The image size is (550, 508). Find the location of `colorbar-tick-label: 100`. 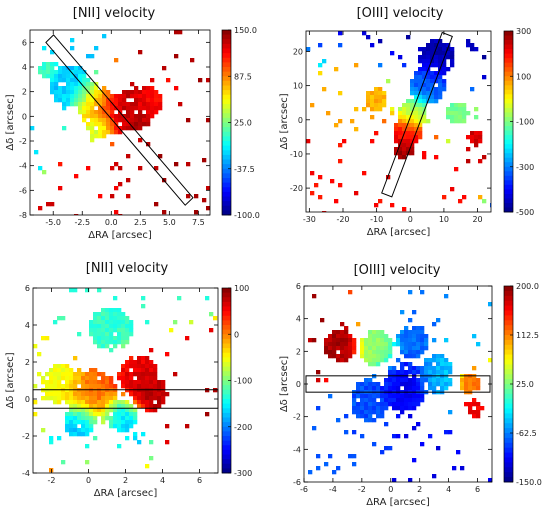

colorbar-tick-label: 100 is located at coordinates (523, 76).